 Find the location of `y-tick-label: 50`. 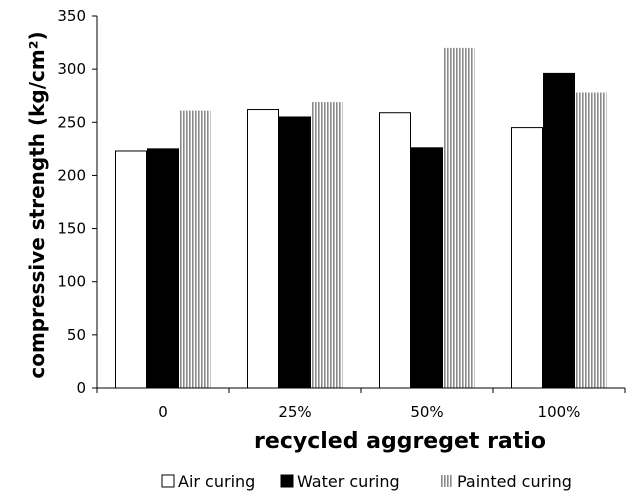

y-tick-label: 50 is located at coordinates (76, 335).